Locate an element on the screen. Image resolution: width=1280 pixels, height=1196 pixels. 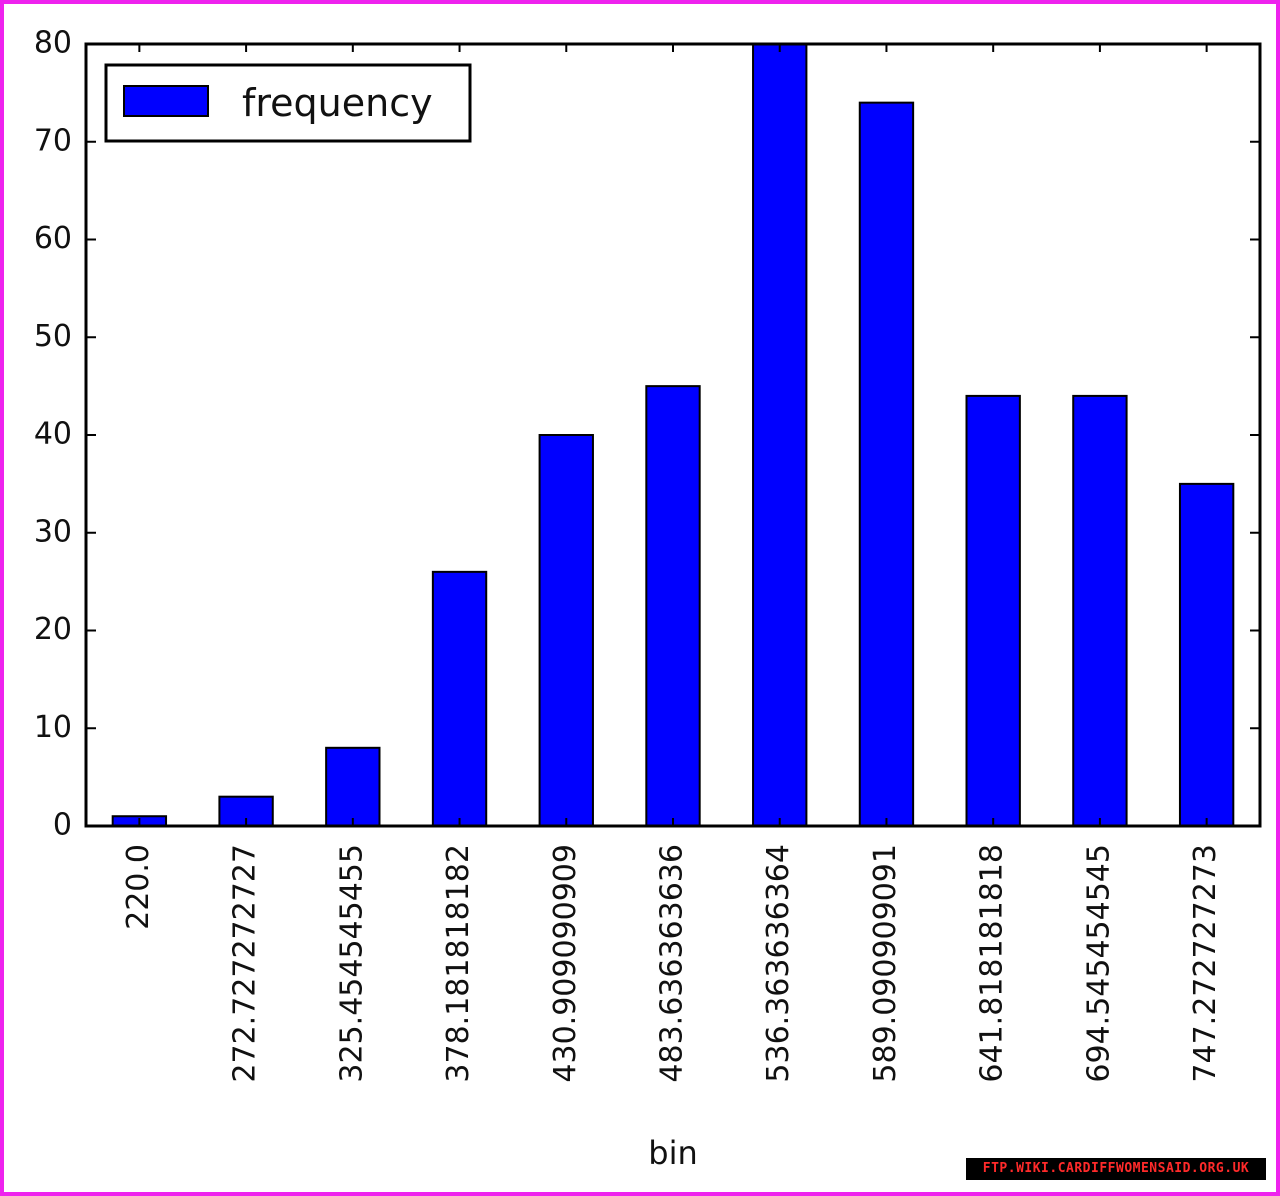
legend-swatch is located at coordinates (166, 101).